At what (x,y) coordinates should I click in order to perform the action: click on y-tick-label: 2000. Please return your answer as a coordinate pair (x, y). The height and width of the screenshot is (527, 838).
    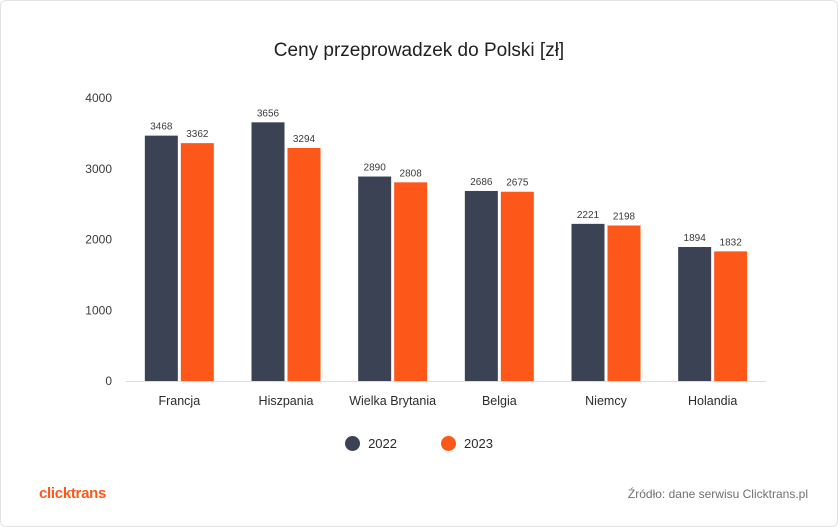
    Looking at the image, I should click on (98, 240).